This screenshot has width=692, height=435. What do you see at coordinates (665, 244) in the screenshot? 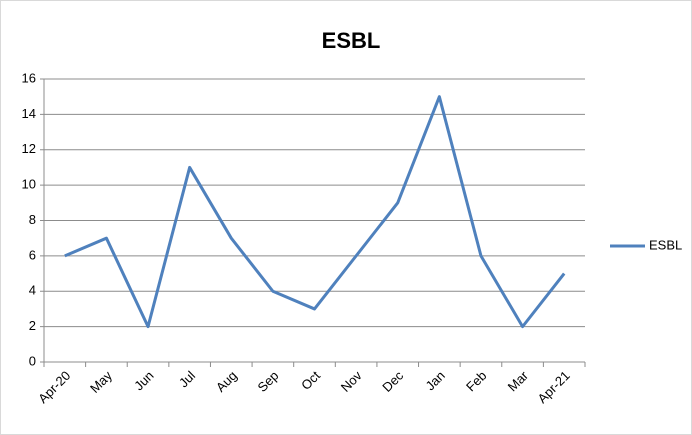
I see `legend-label: ESBL` at bounding box center [665, 244].